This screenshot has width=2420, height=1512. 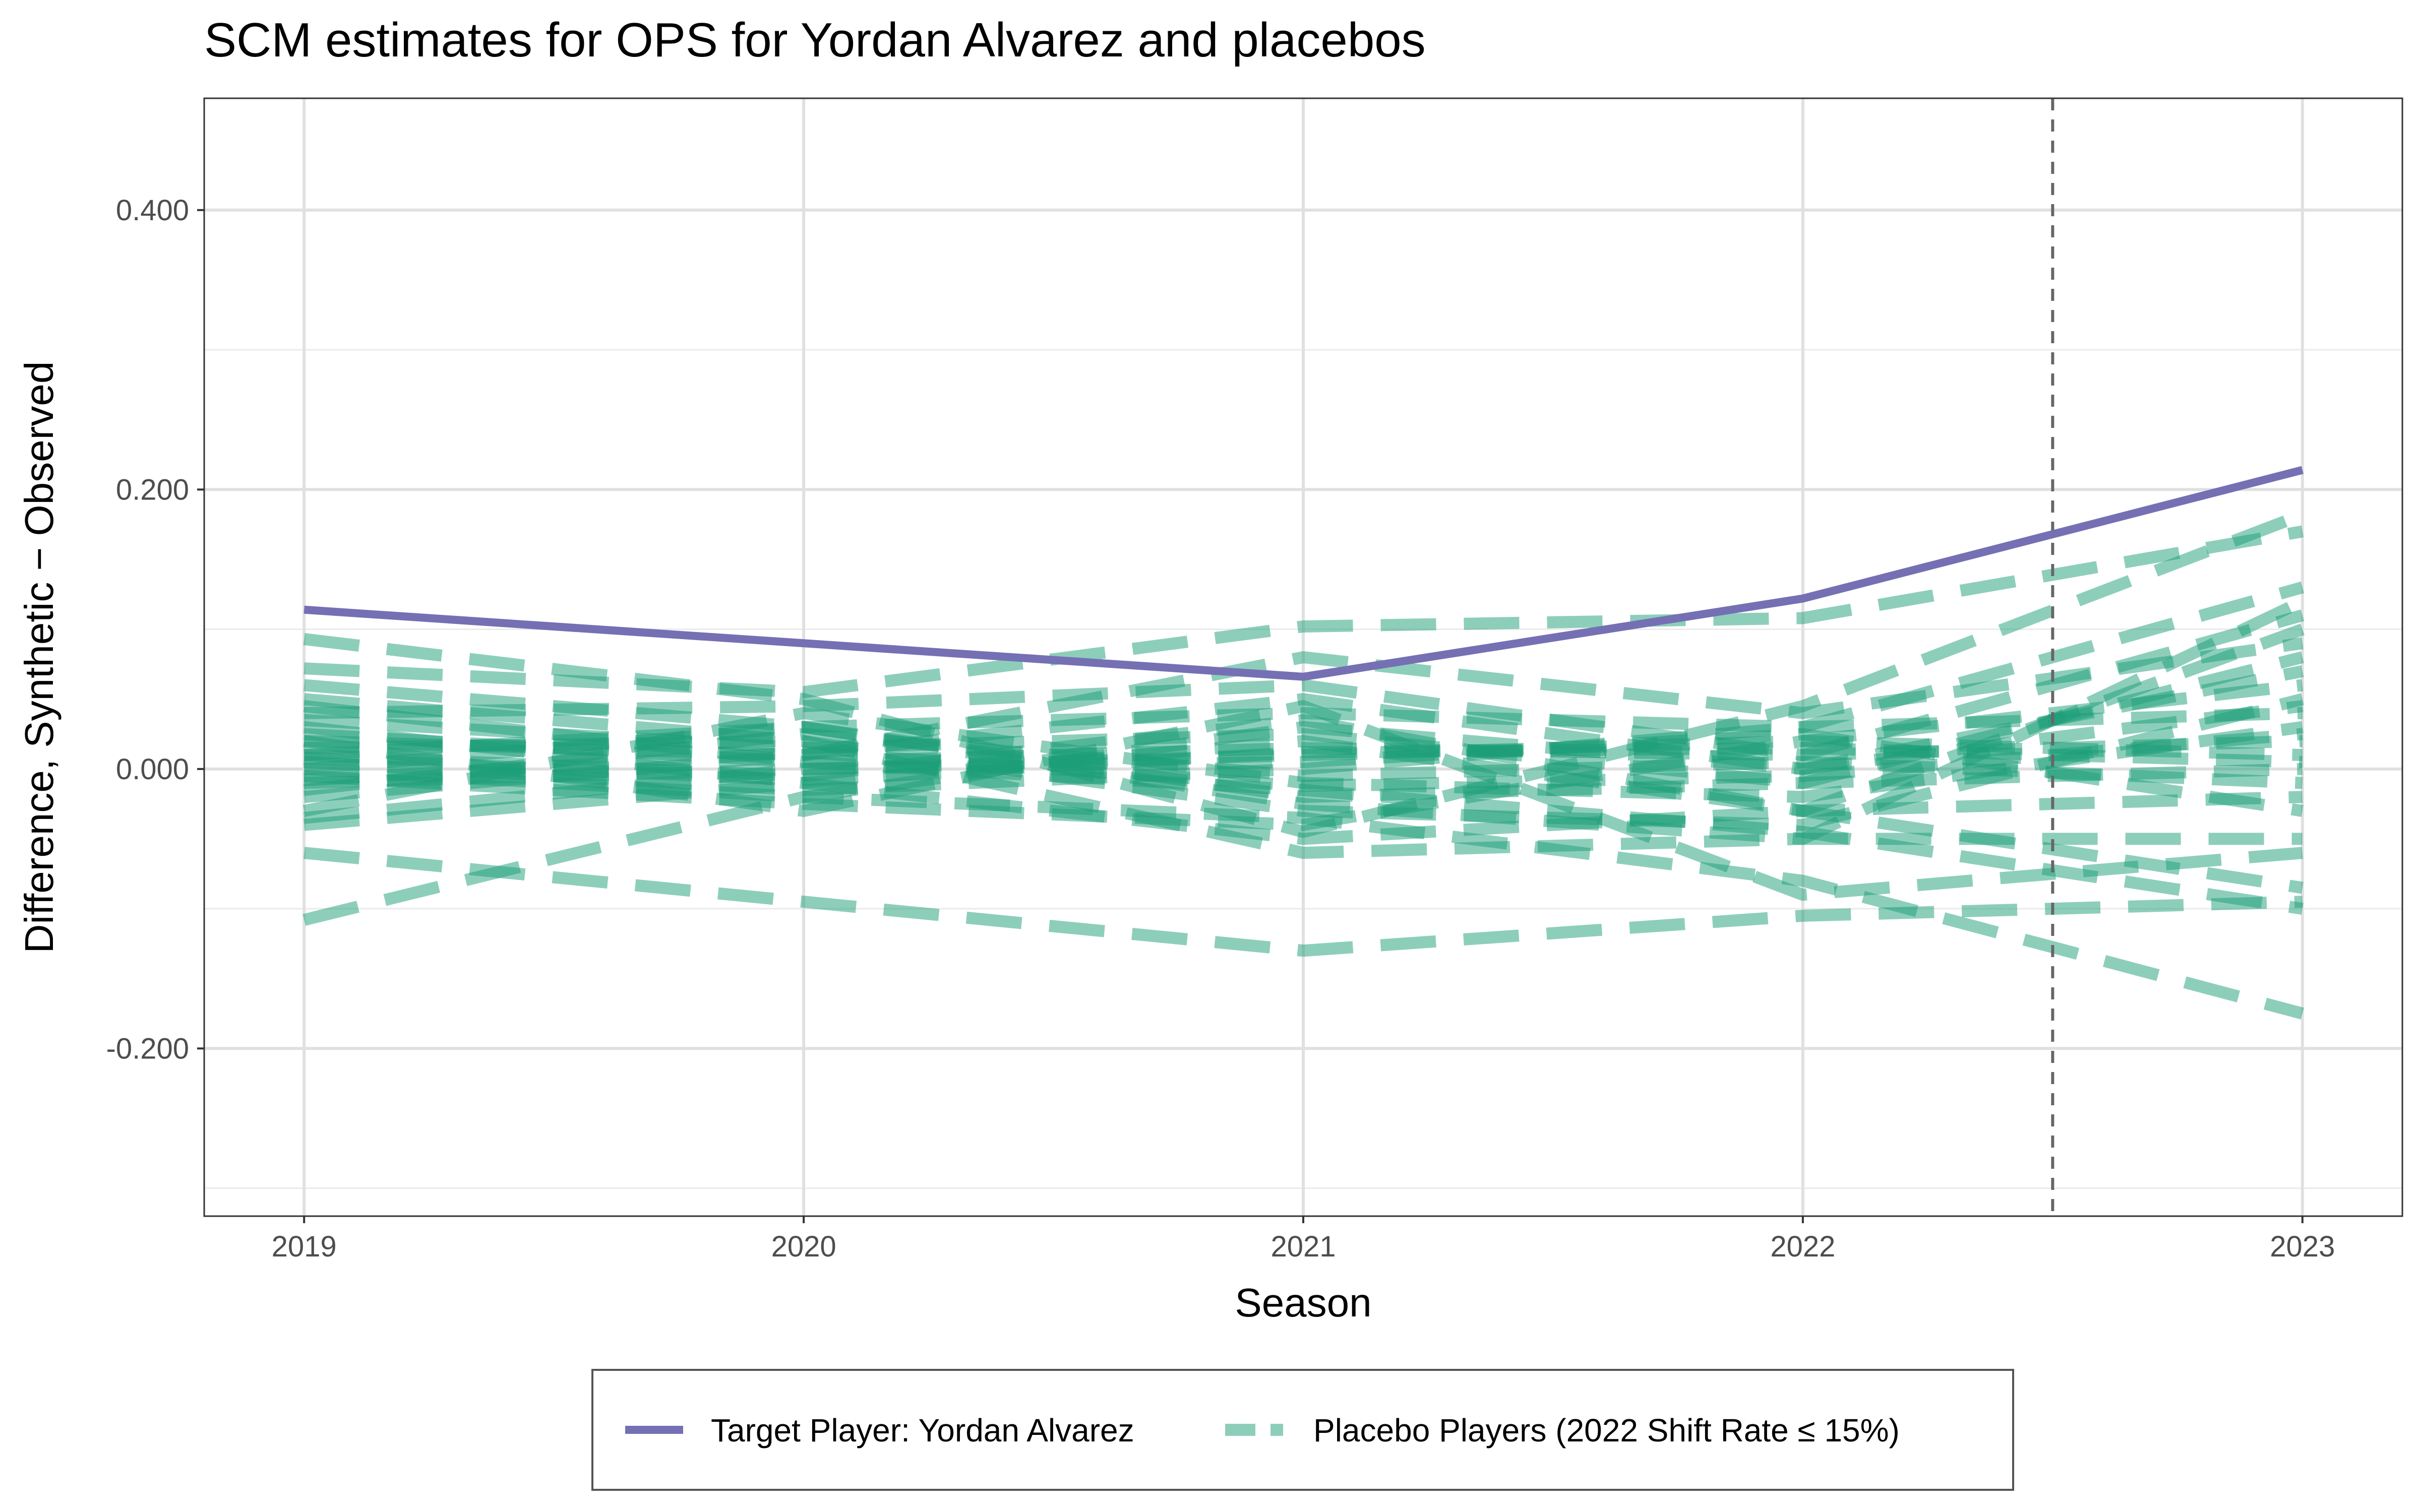 I want to click on y-tick-label: 0.200, so click(x=152, y=490).